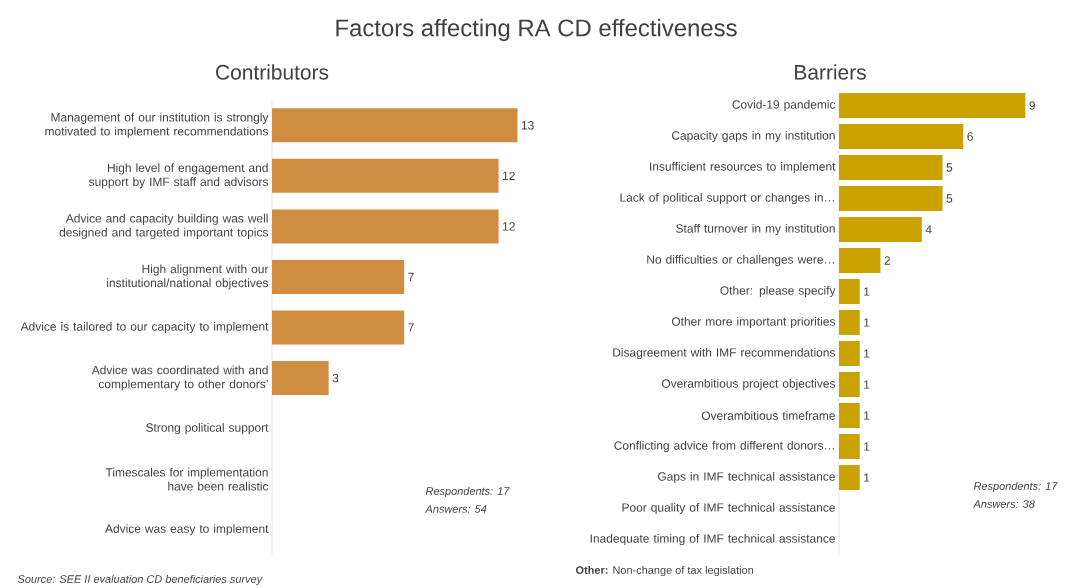 Image resolution: width=1073 pixels, height=588 pixels. Describe the element at coordinates (187, 530) in the screenshot. I see `y-tick-label: Advice was easy to implement` at that location.